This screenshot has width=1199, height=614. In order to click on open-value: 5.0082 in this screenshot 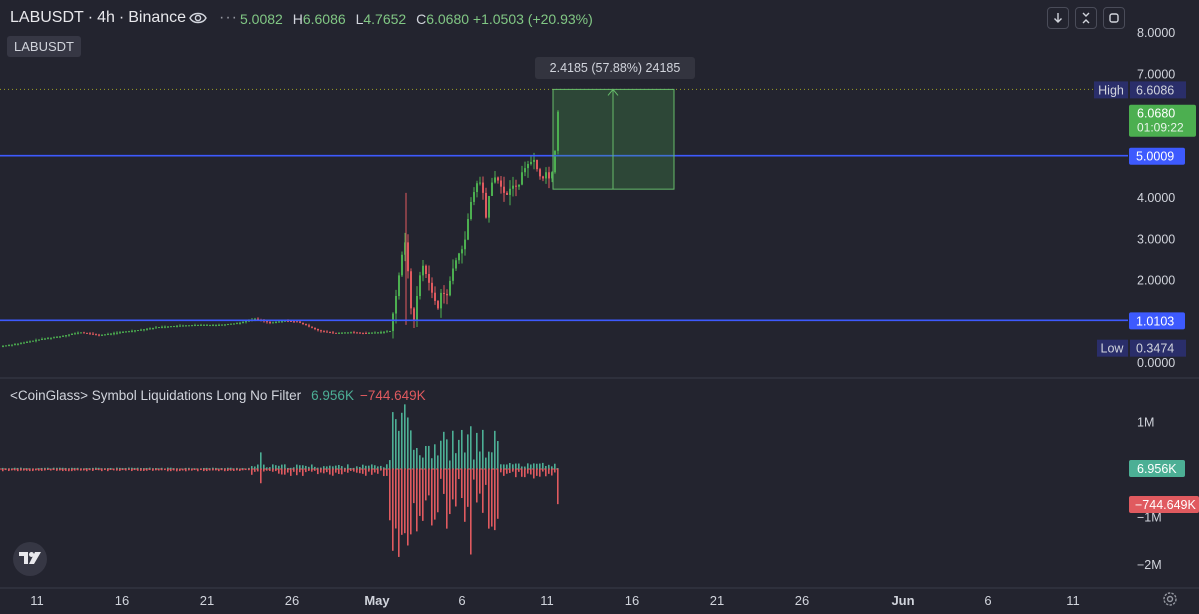, I will do `click(261, 19)`.